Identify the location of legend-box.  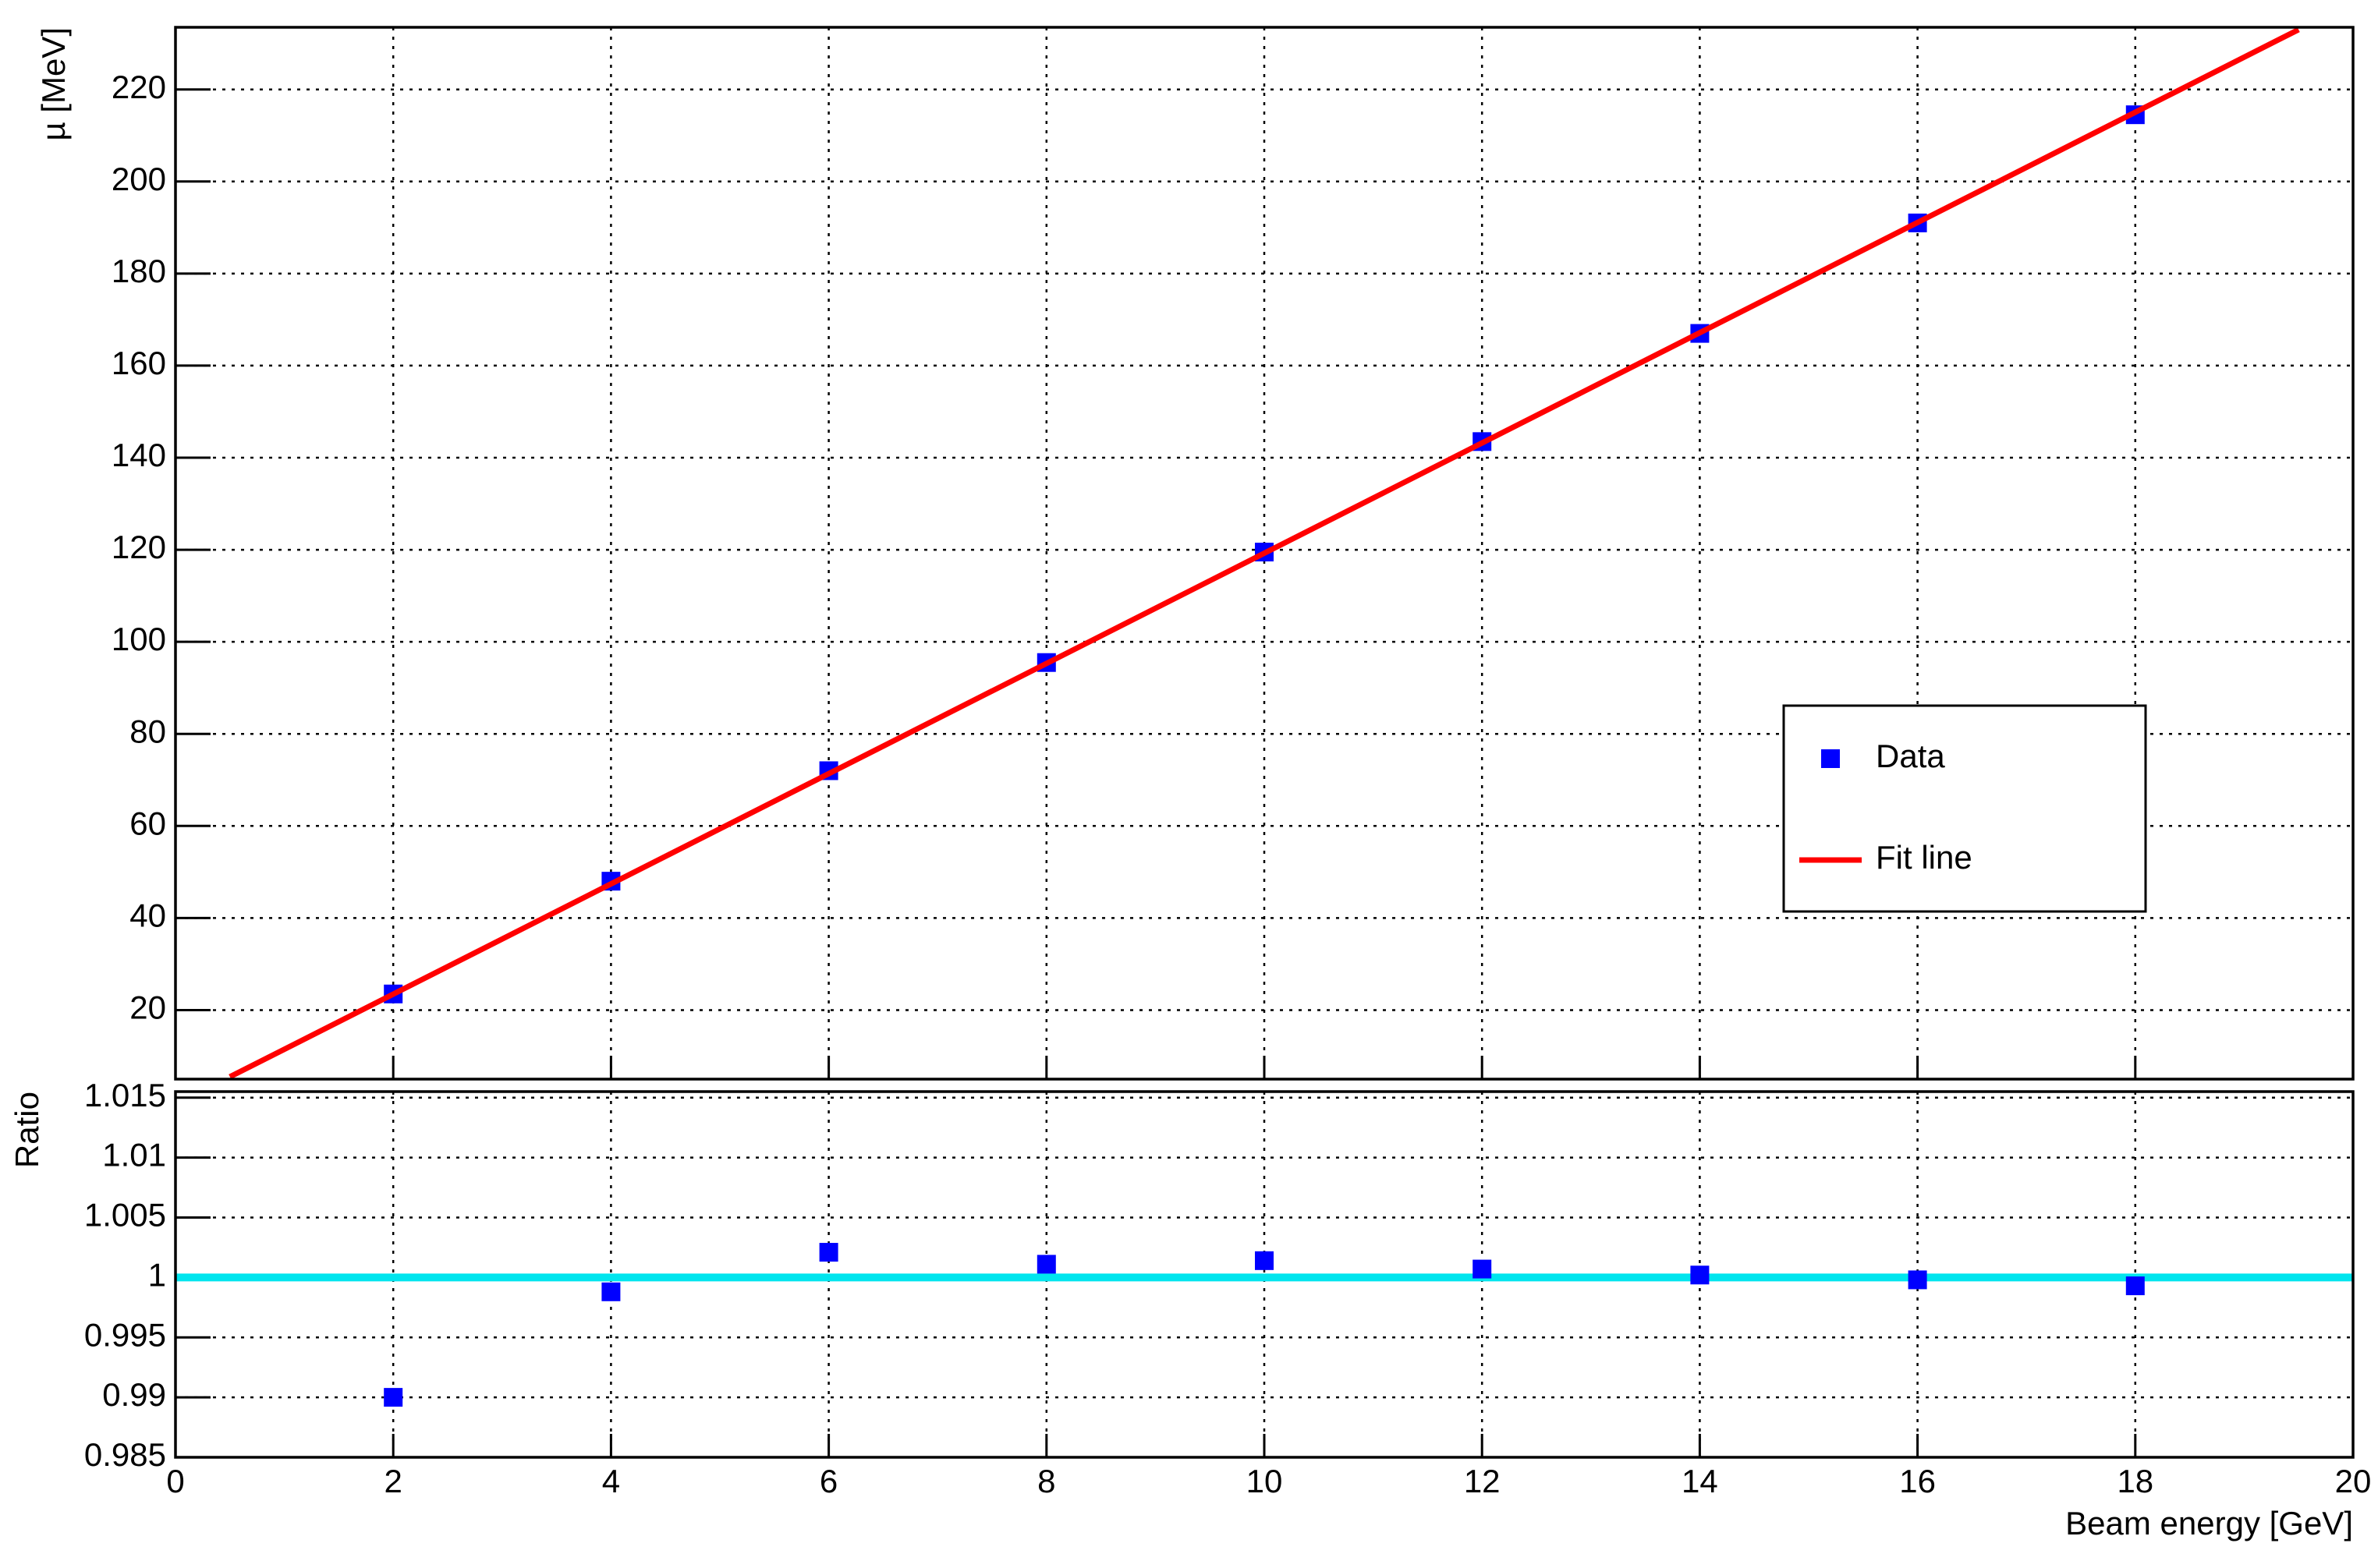
(1964, 808).